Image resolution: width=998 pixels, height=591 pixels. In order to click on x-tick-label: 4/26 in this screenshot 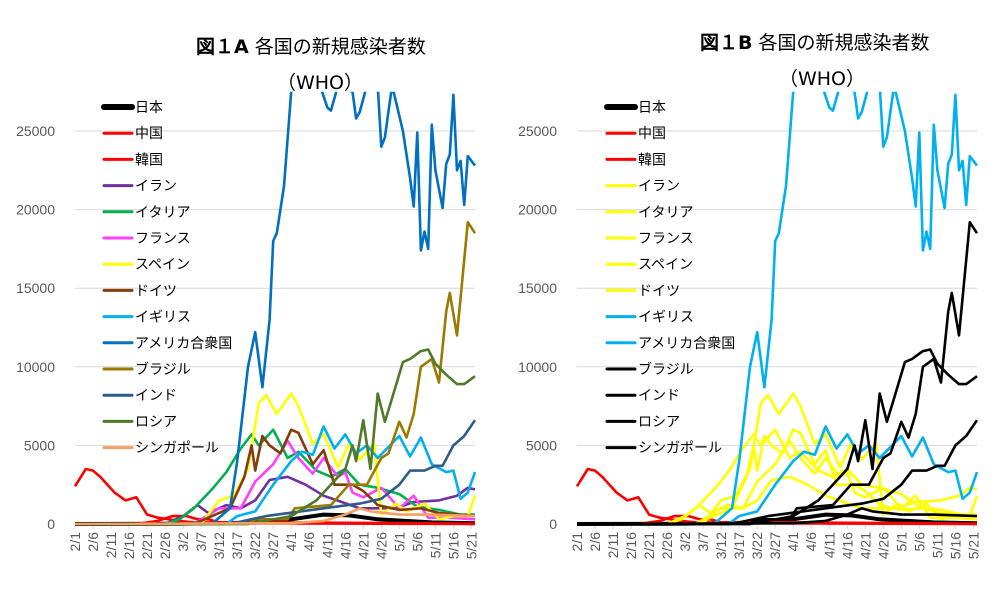, I will do `click(381, 545)`.